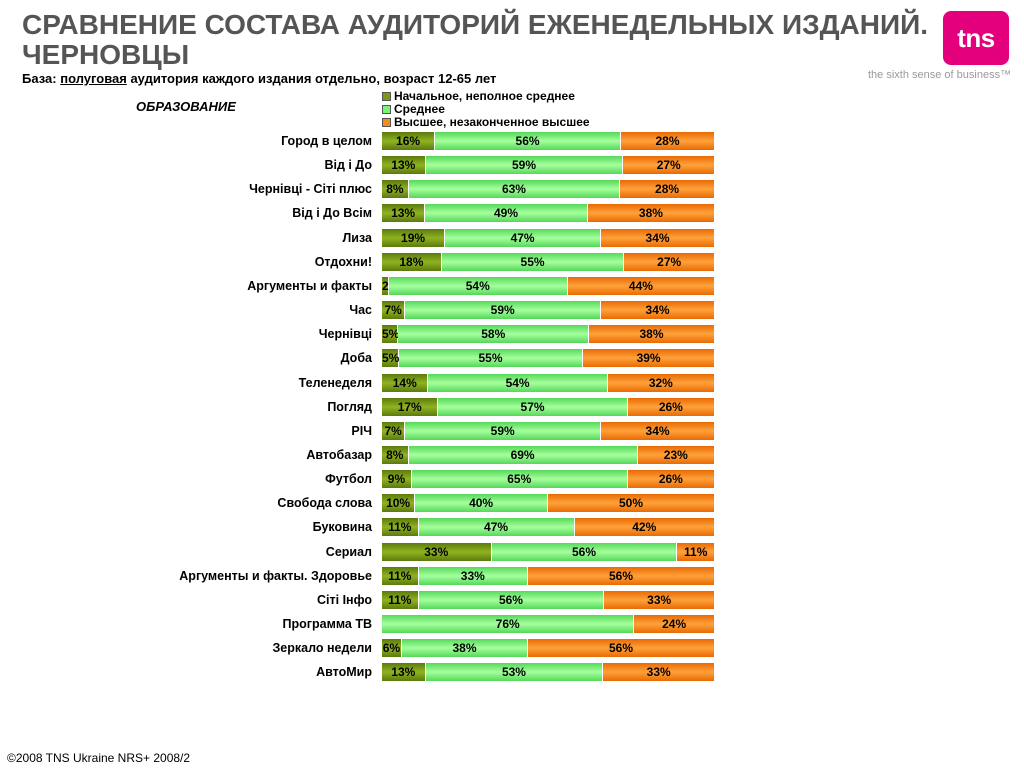  I want to click on bar-segment-primary: 13%, so click(404, 165).